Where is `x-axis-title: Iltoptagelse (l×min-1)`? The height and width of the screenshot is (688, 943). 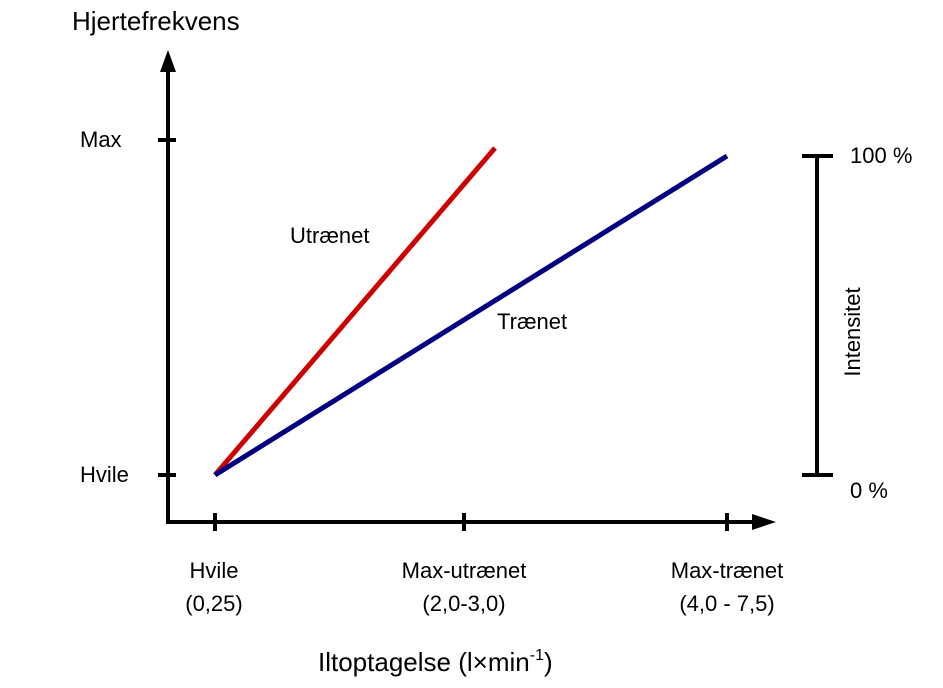
x-axis-title: Iltoptagelse (l×min-1) is located at coordinates (435, 662).